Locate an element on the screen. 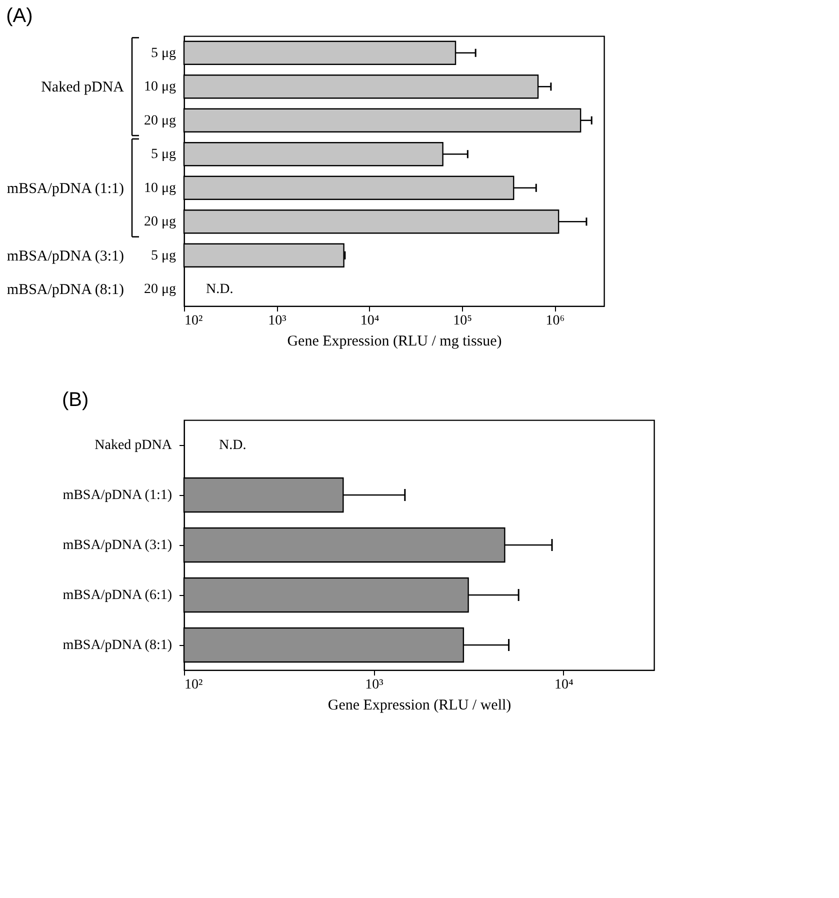 This screenshot has width=839, height=898. x-tick-label: 10⁶ is located at coordinates (555, 321).